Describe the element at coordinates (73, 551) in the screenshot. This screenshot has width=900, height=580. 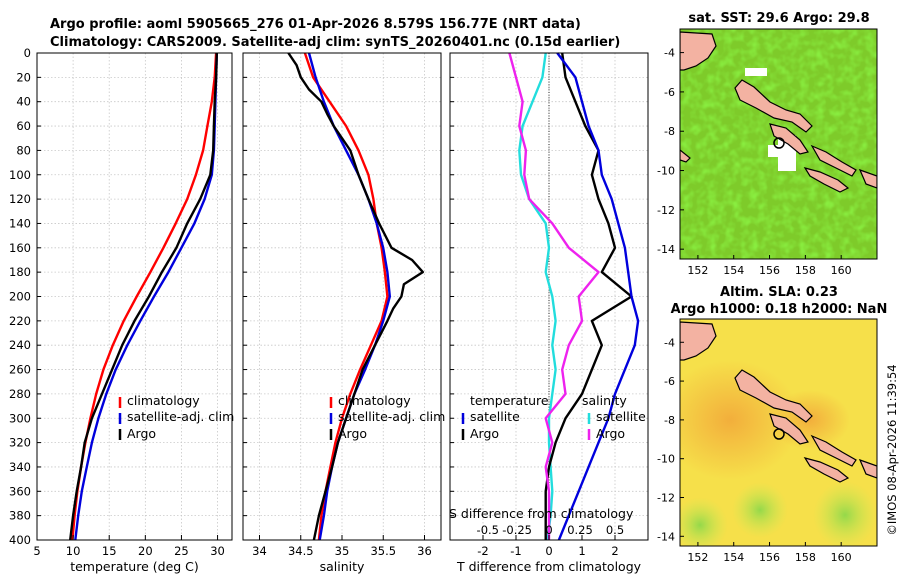
I see `x-tick-label: 10` at that location.